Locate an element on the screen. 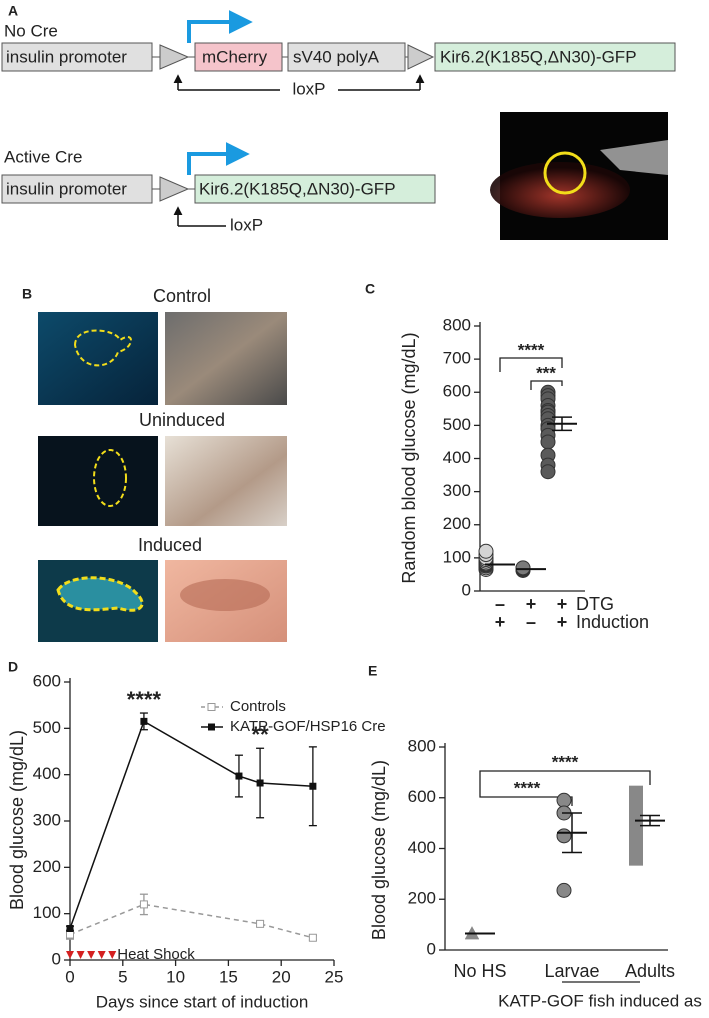 This screenshot has height=1018, width=709. panel-label: D is located at coordinates (13, 667).